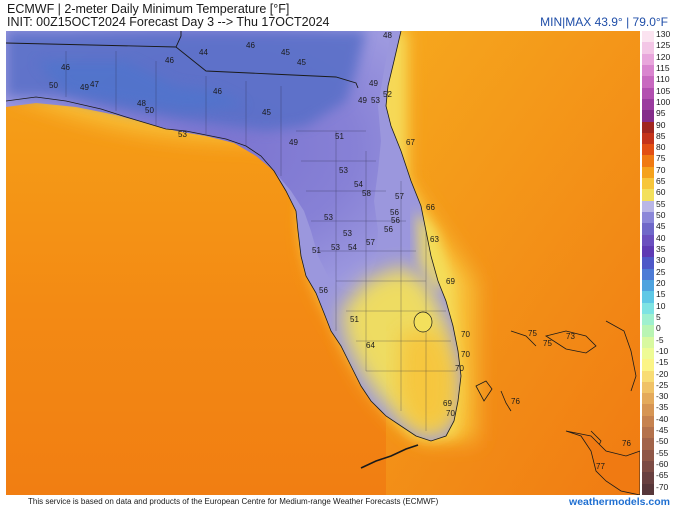  Describe the element at coordinates (662, 475) in the screenshot. I see `color-scale-tick-label: -65` at that location.